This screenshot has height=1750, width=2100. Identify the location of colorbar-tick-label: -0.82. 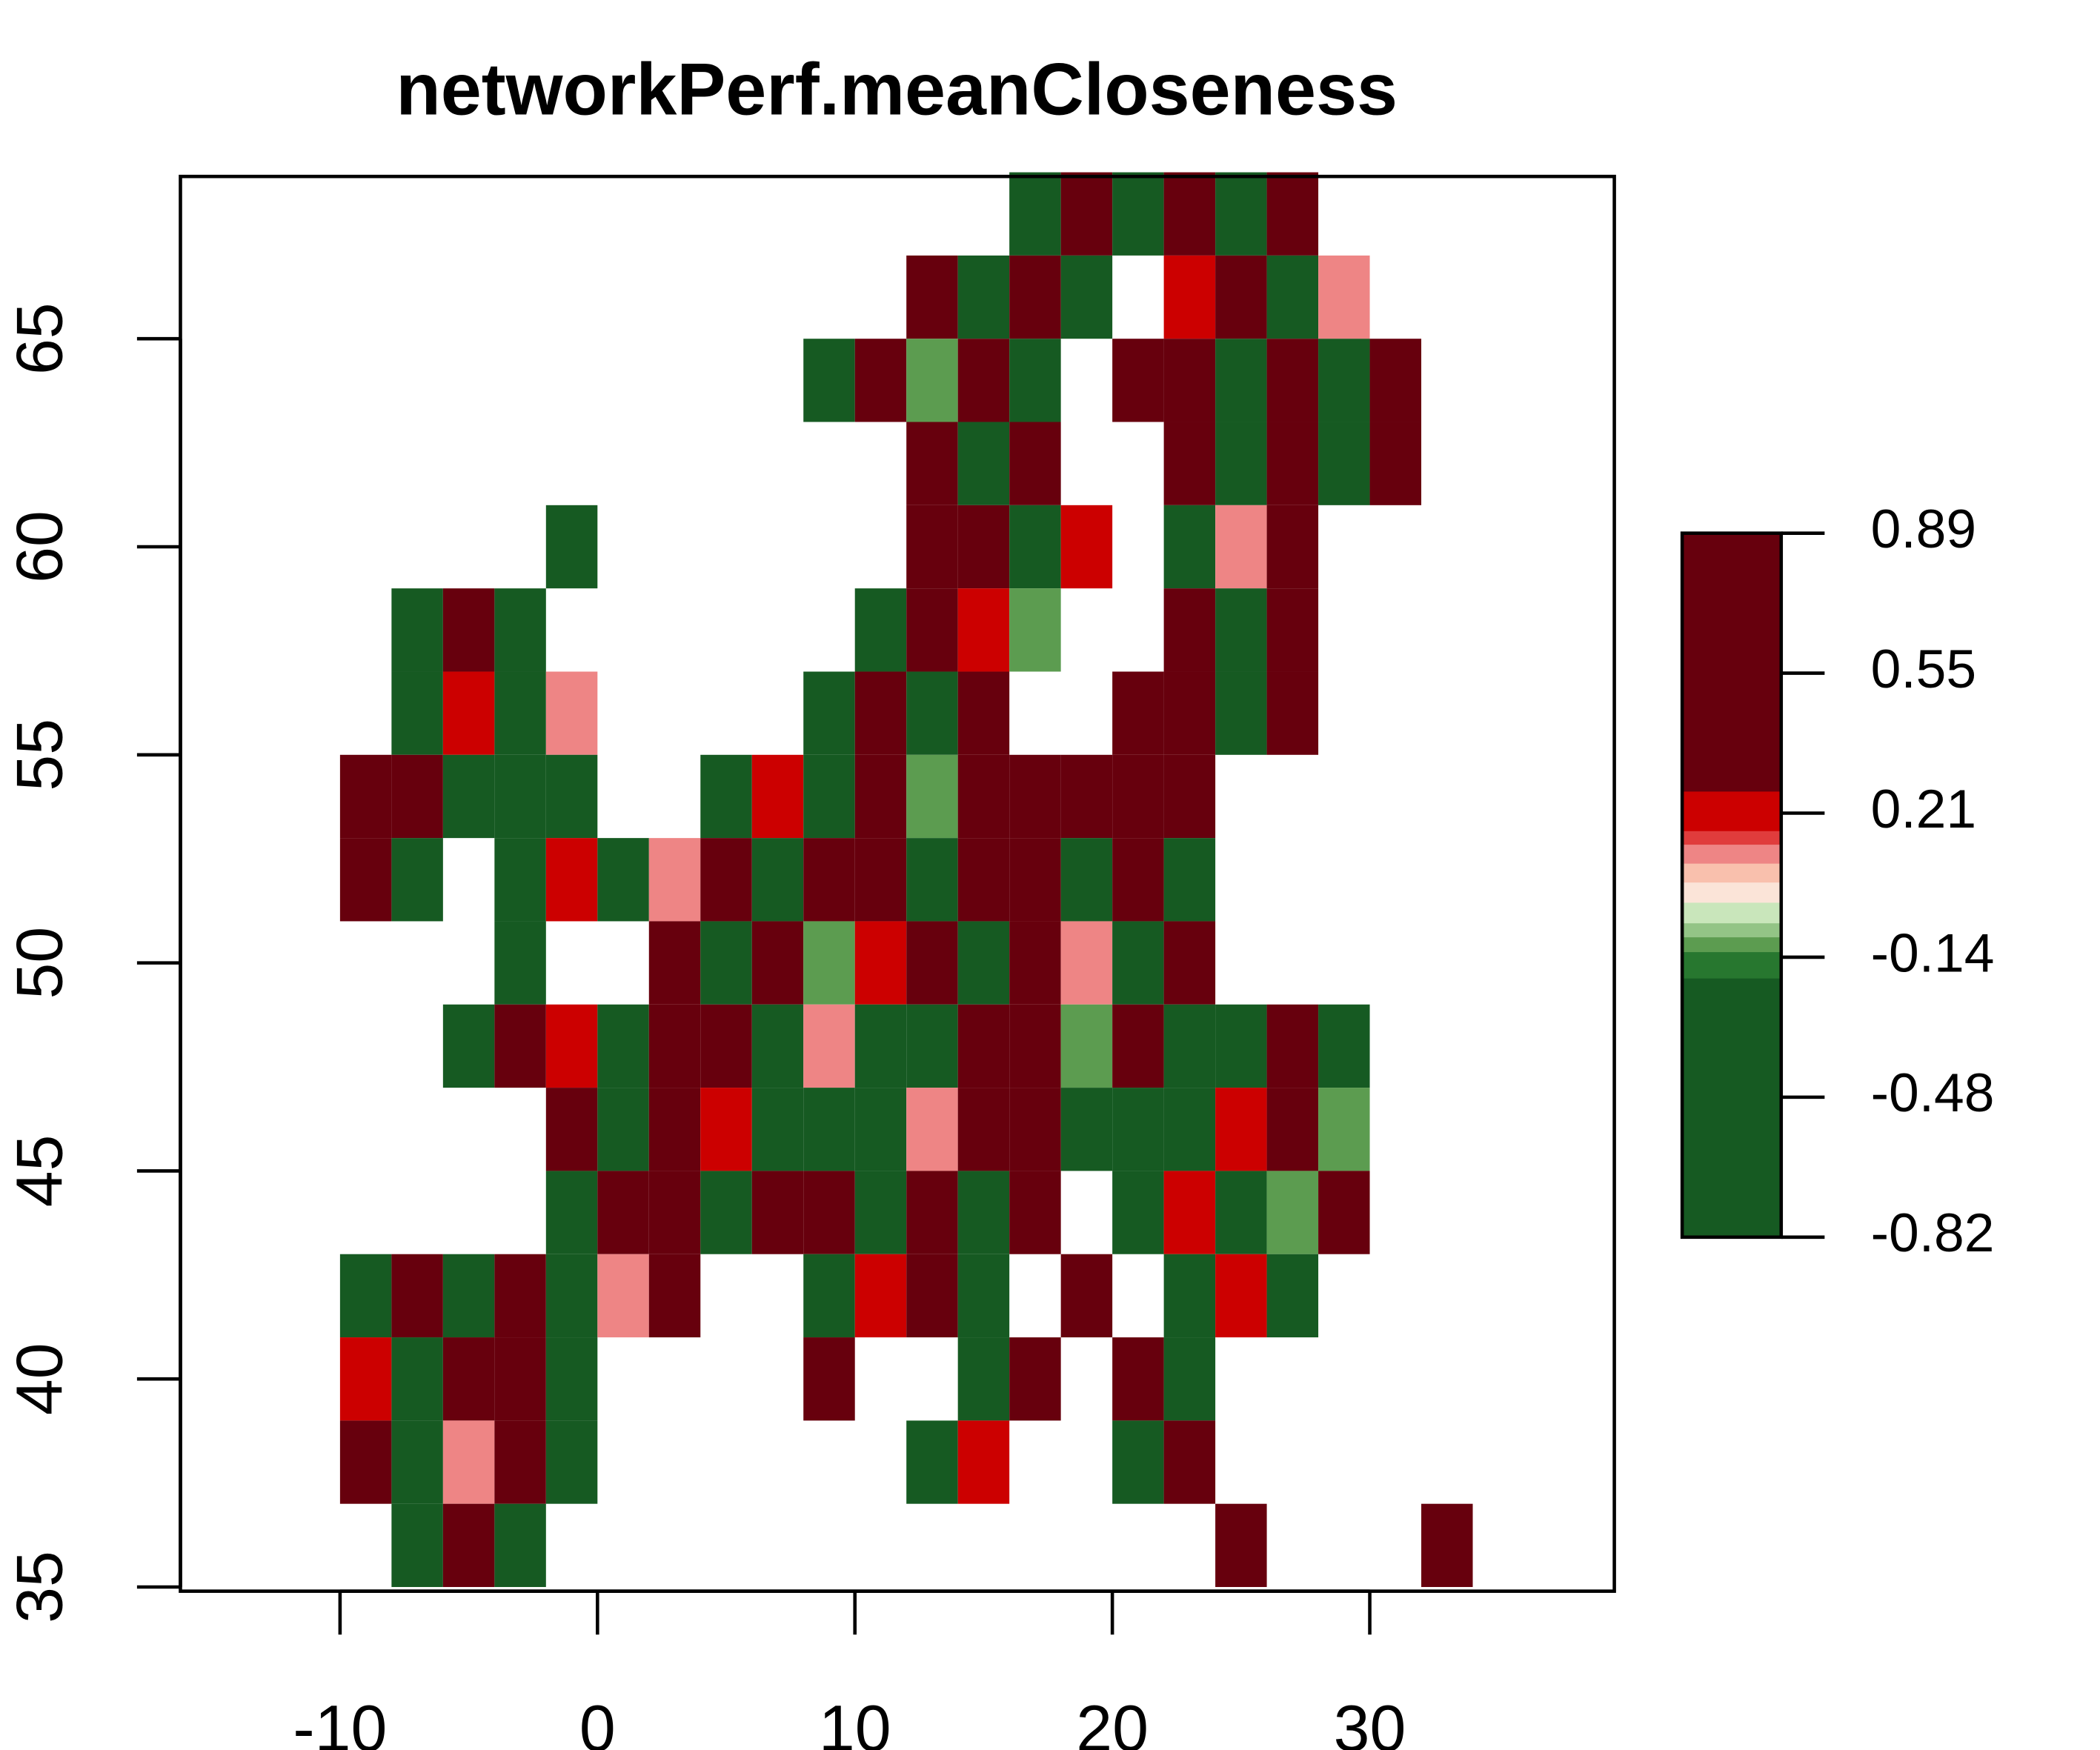
(1933, 1232).